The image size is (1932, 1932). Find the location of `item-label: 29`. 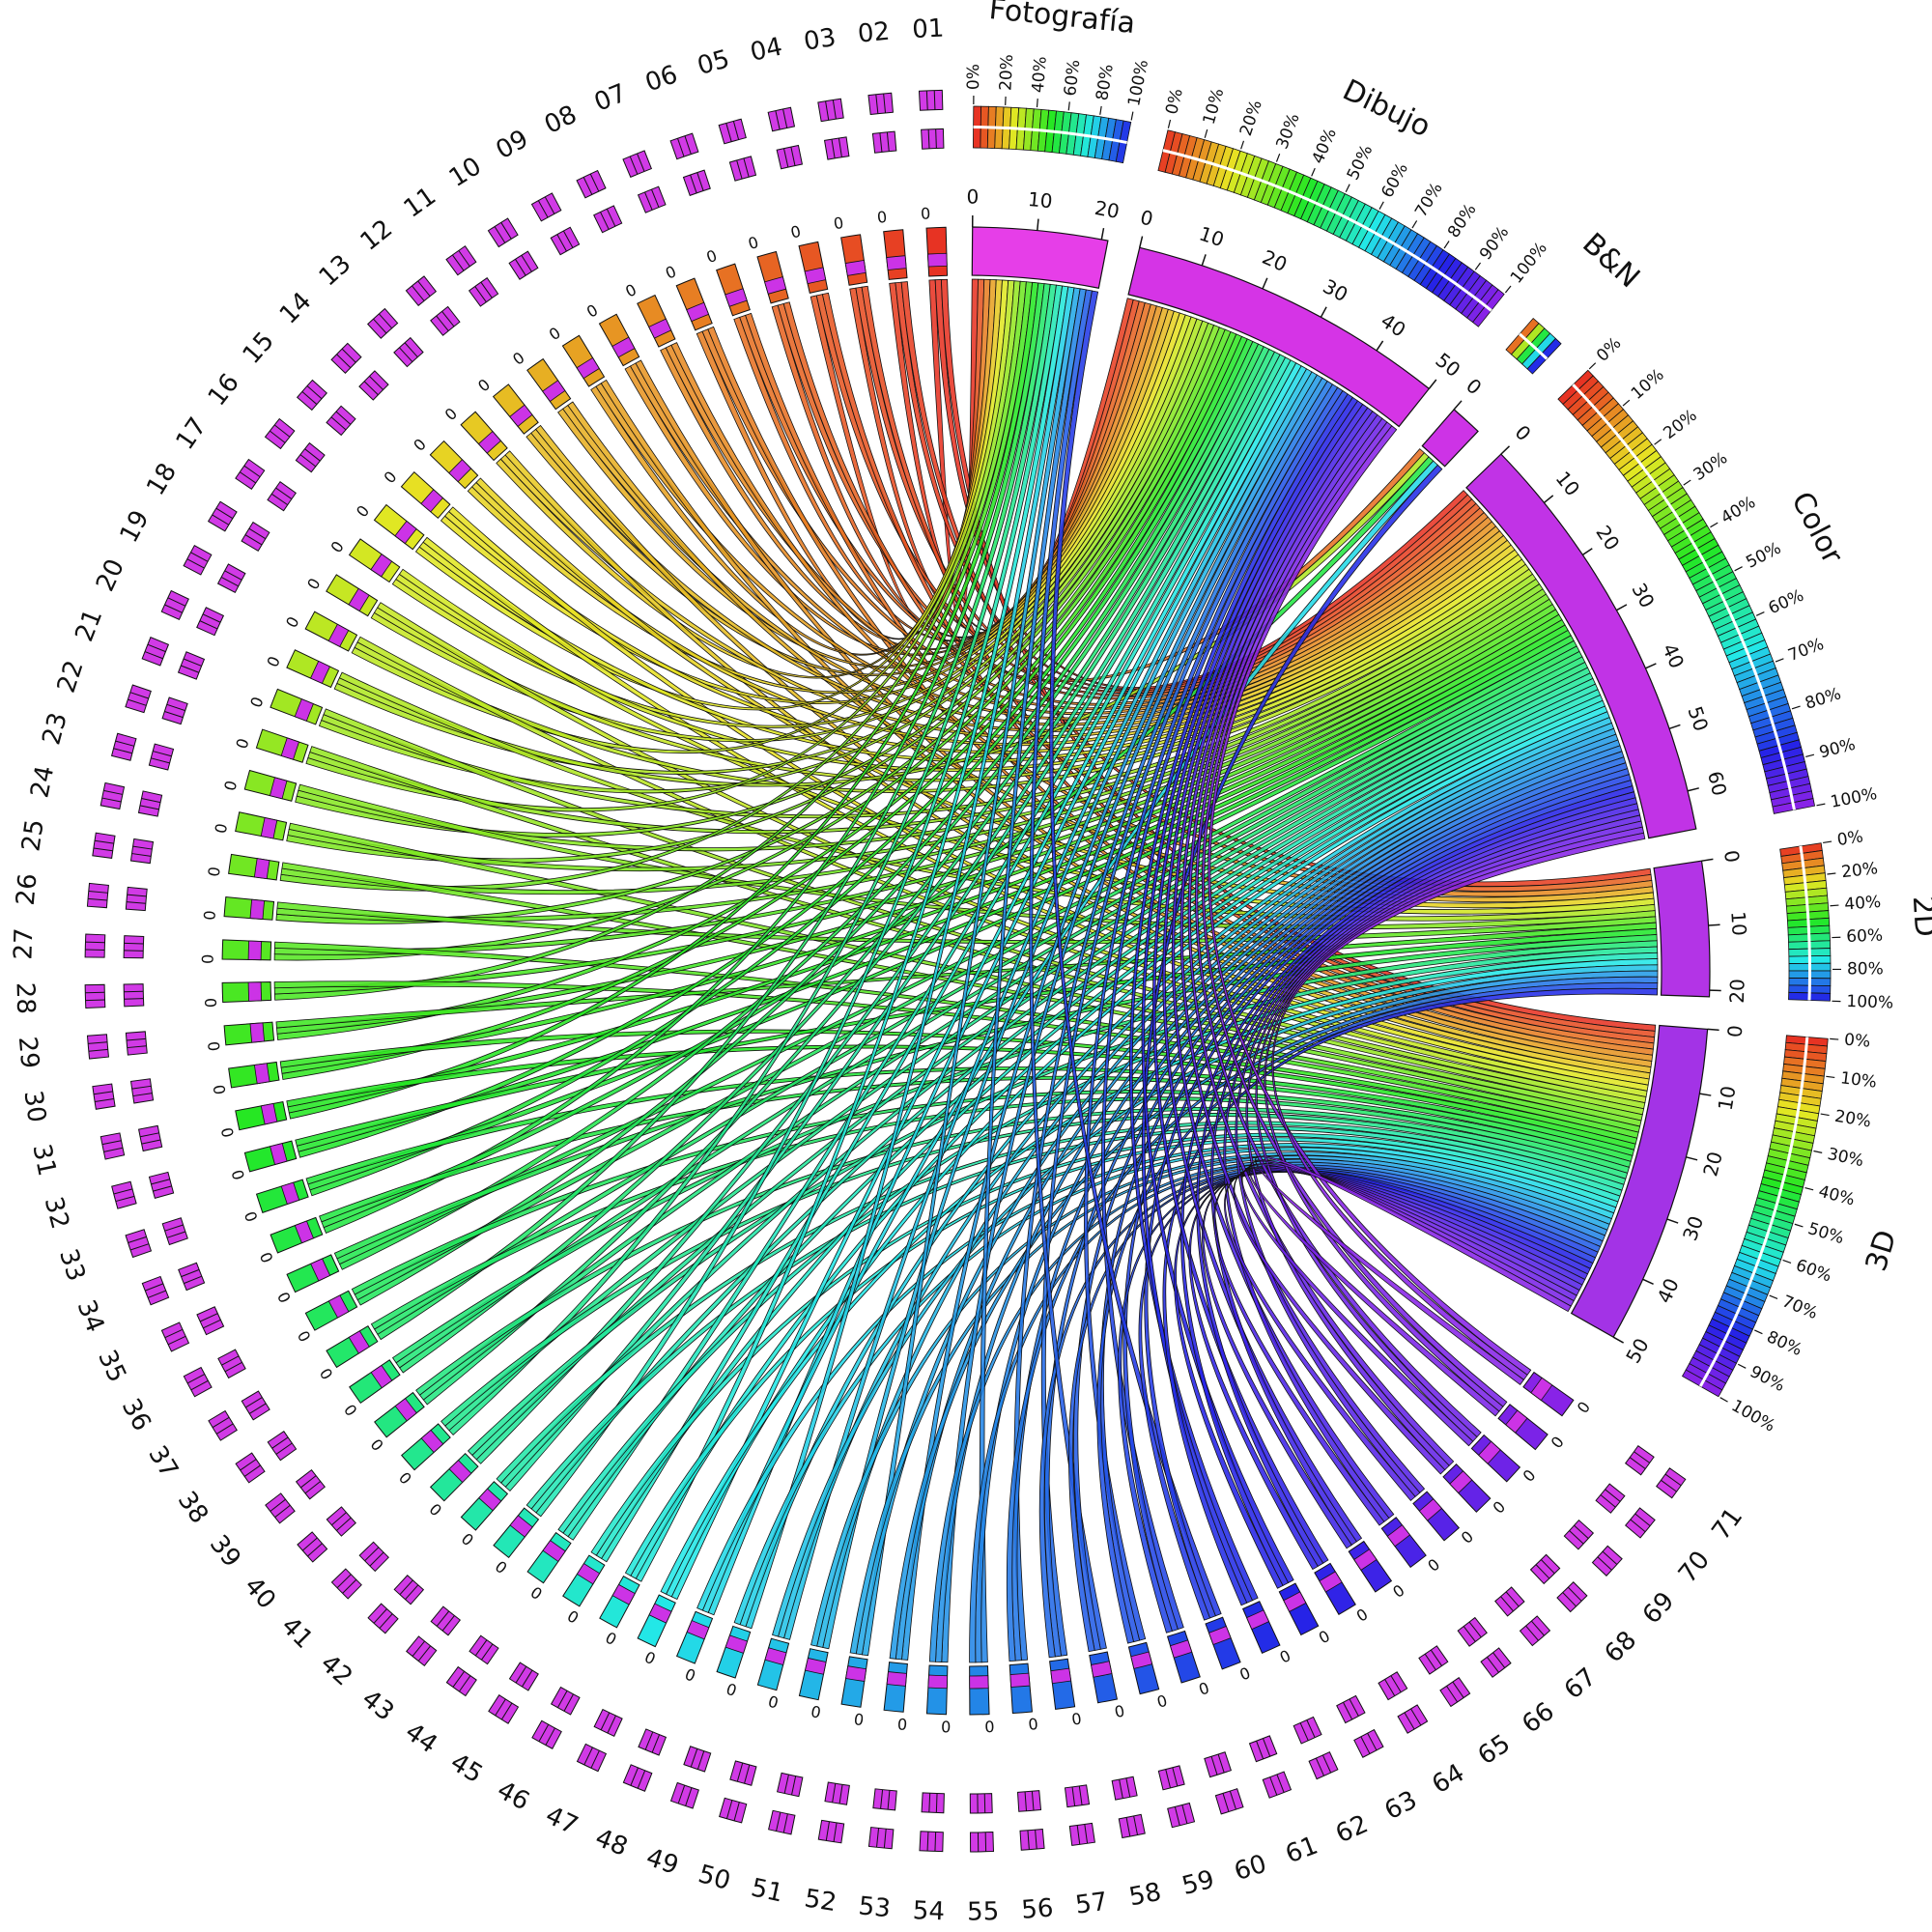

item-label: 29 is located at coordinates (28, 1053).